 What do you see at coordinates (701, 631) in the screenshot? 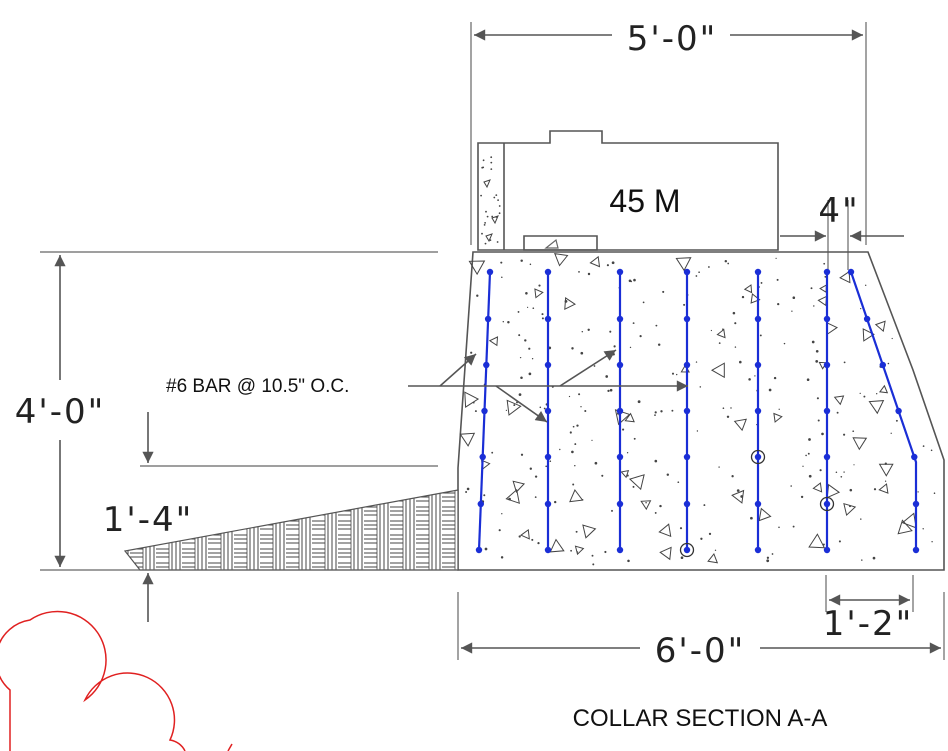
I see `base-width-dimension: 6'-0"` at bounding box center [701, 631].